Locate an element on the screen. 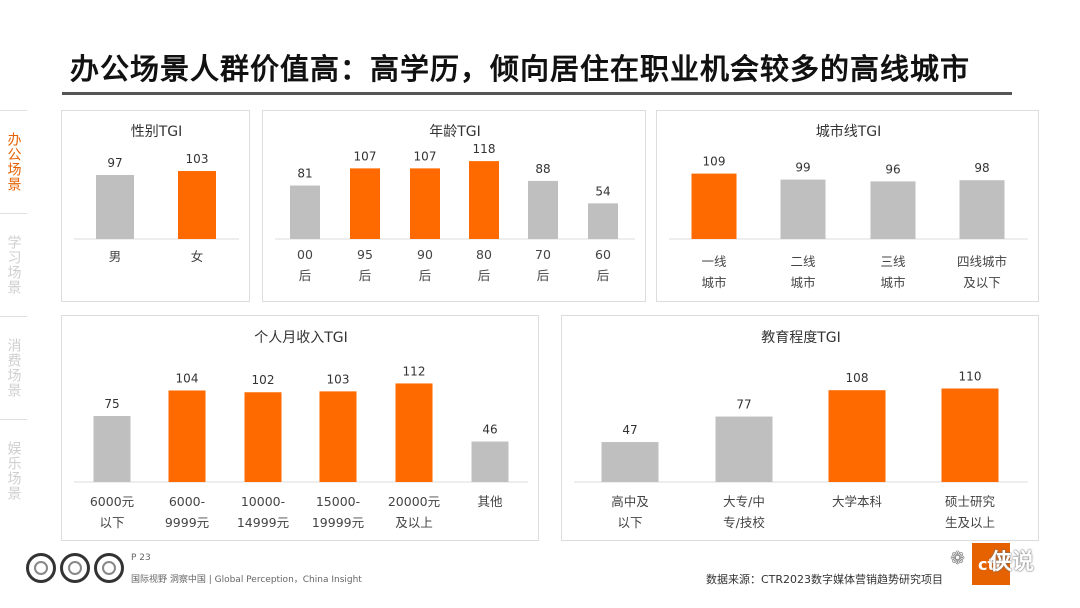  data-label: 108 is located at coordinates (857, 378).